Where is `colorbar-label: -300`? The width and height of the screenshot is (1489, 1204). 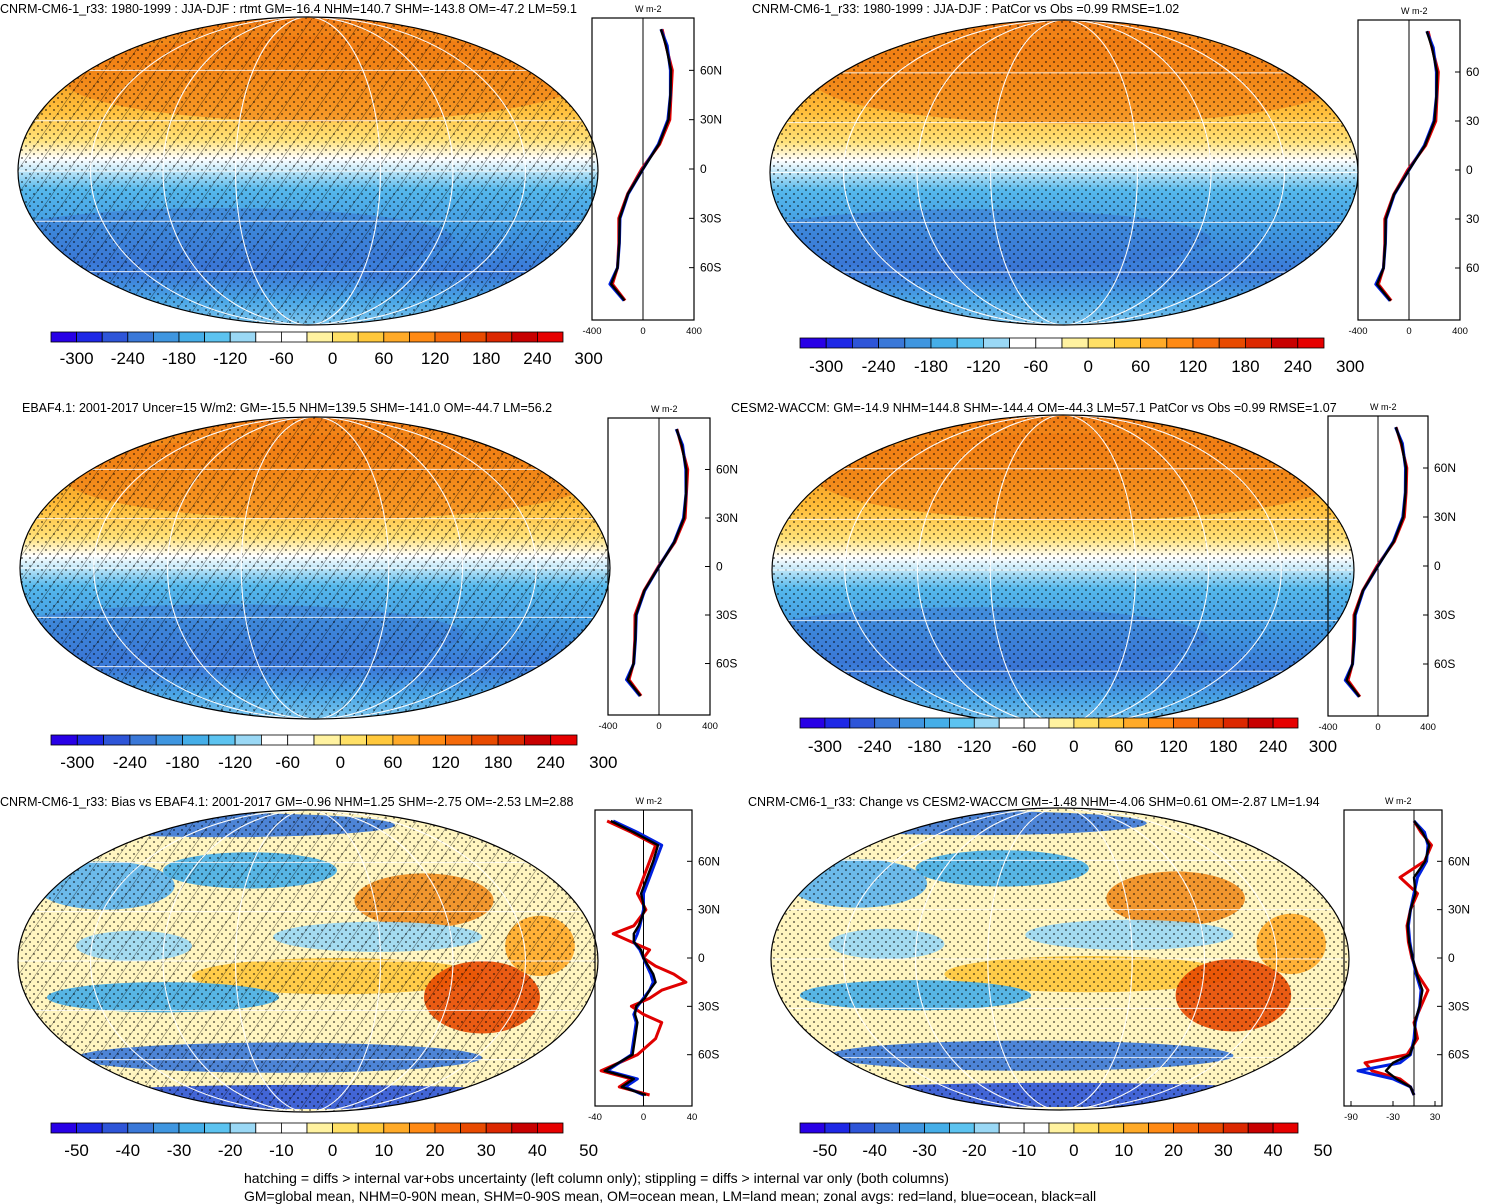
colorbar-label: -300 is located at coordinates (77, 358).